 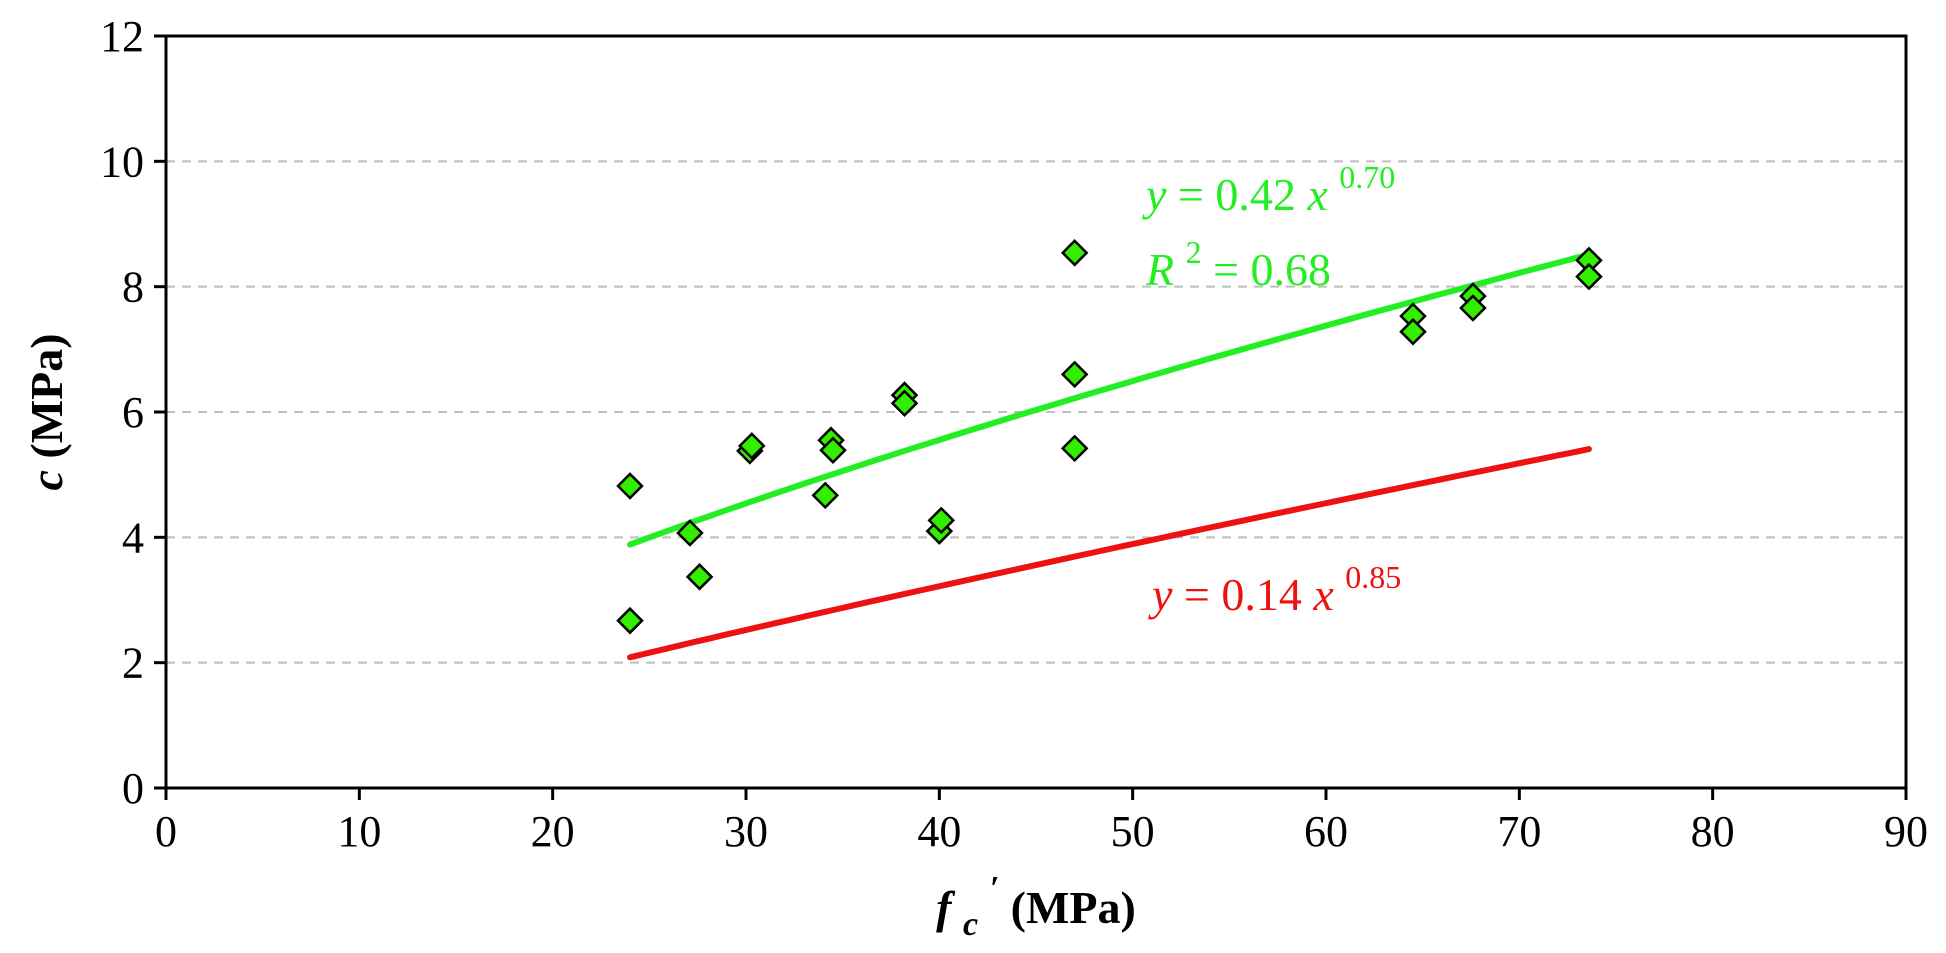 I want to click on r2-var: R, so click(x=1159, y=269).